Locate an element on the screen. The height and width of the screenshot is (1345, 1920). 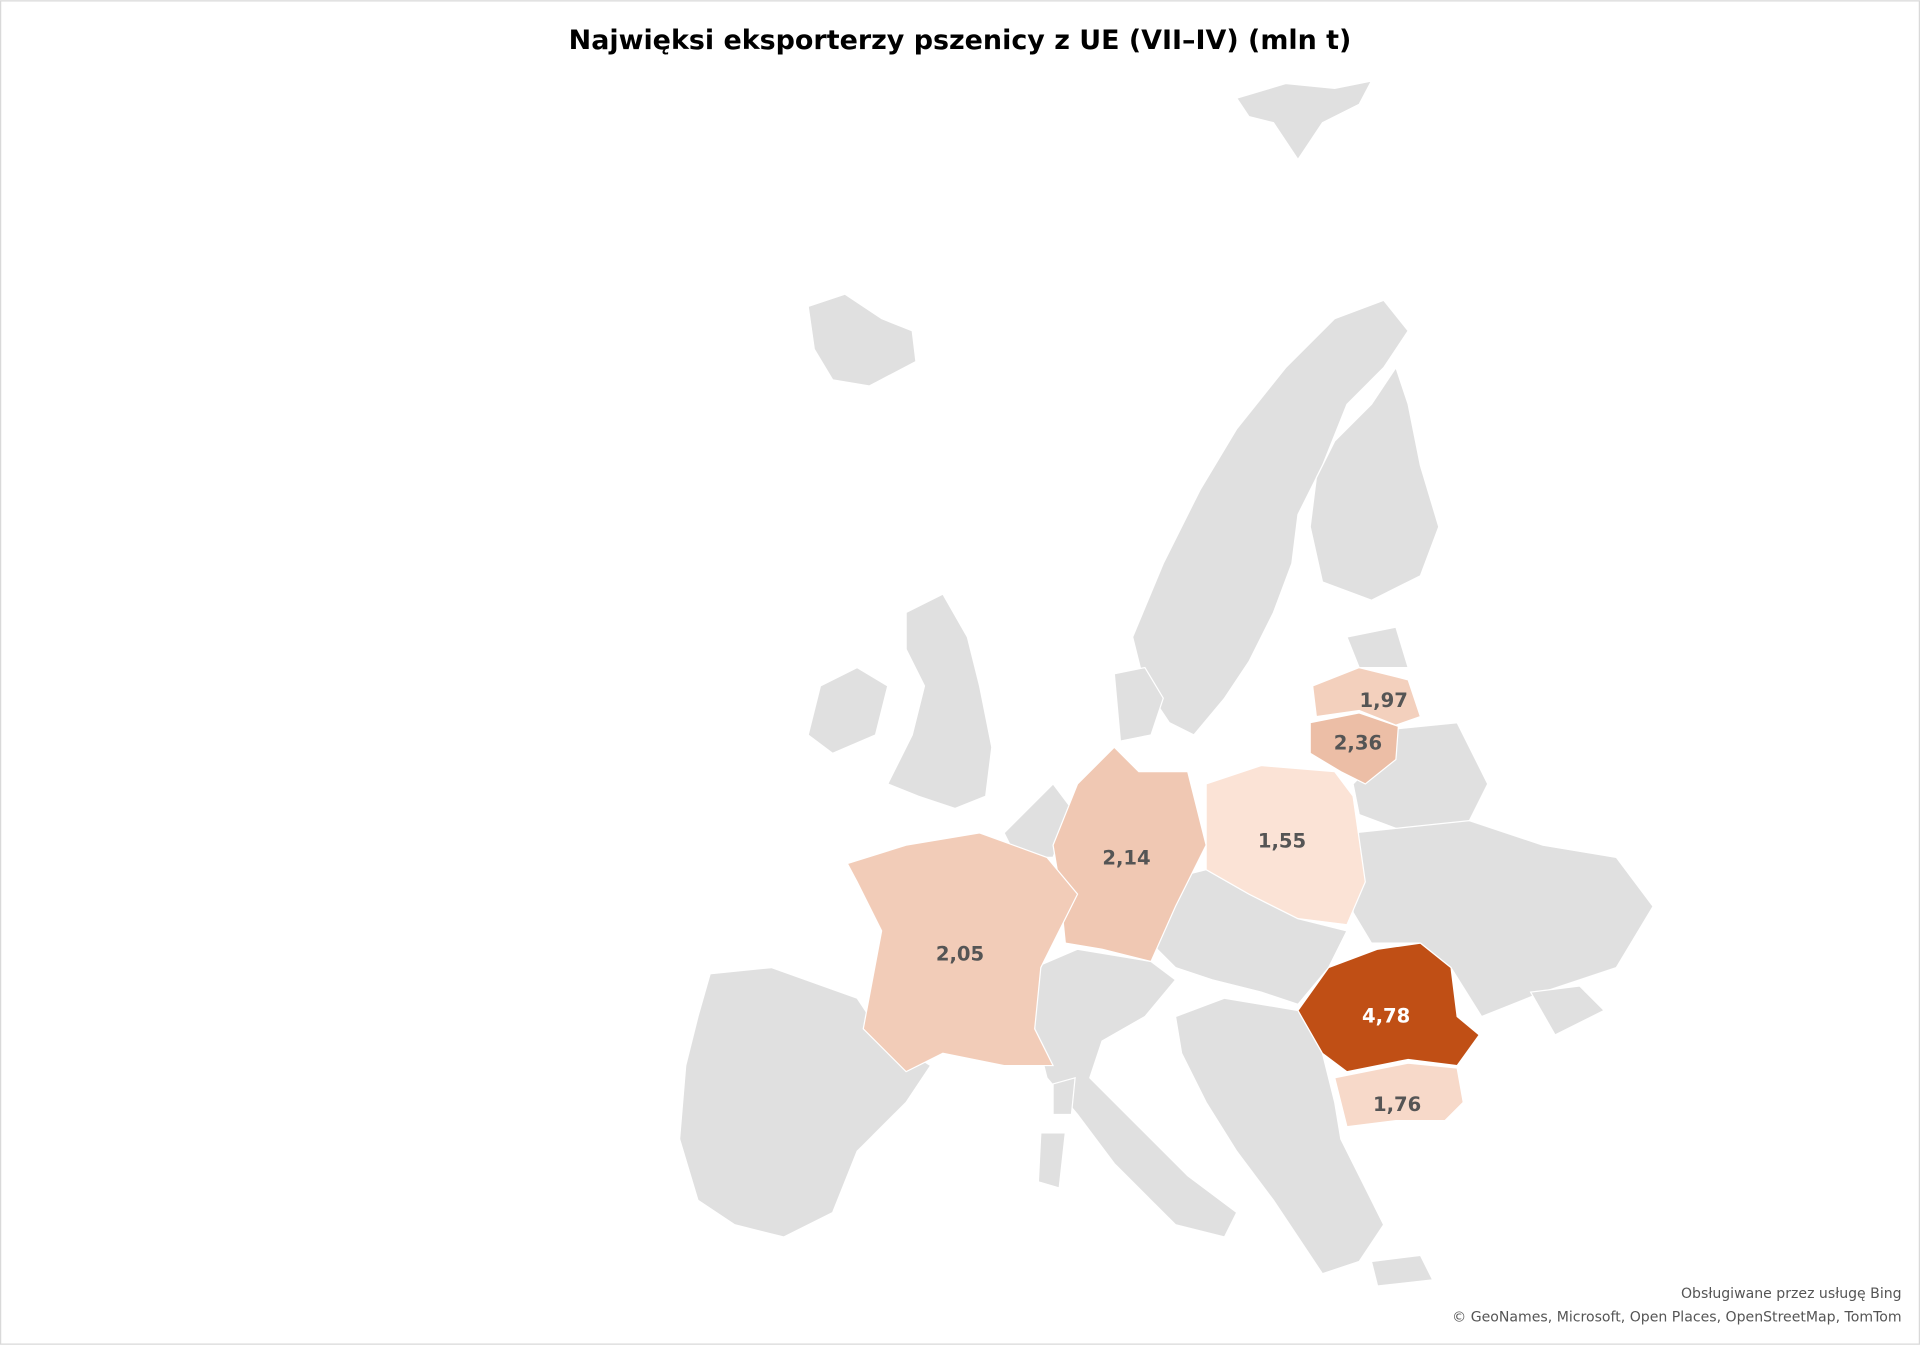
attribution: Obsługiwane przez usługę Bing is located at coordinates (1791, 1294).